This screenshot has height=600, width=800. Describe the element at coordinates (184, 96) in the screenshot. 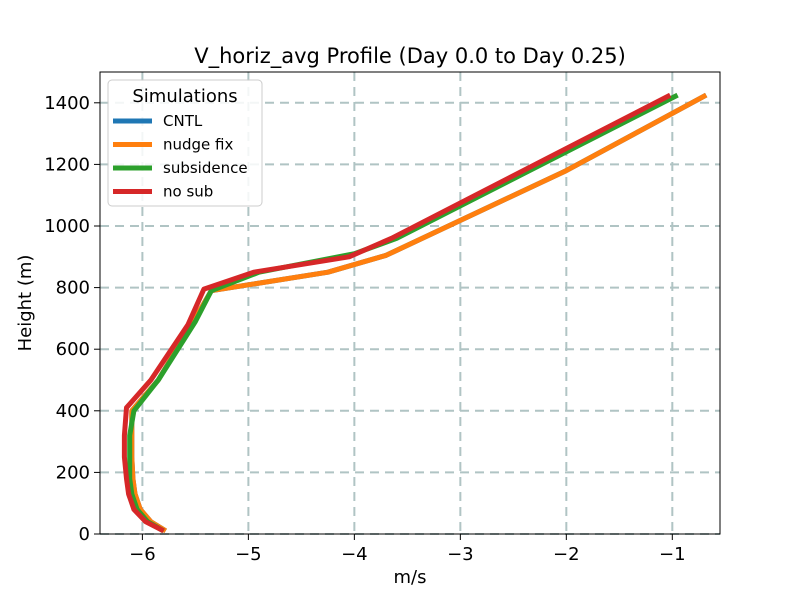

I see `legend-title: Simulations` at that location.